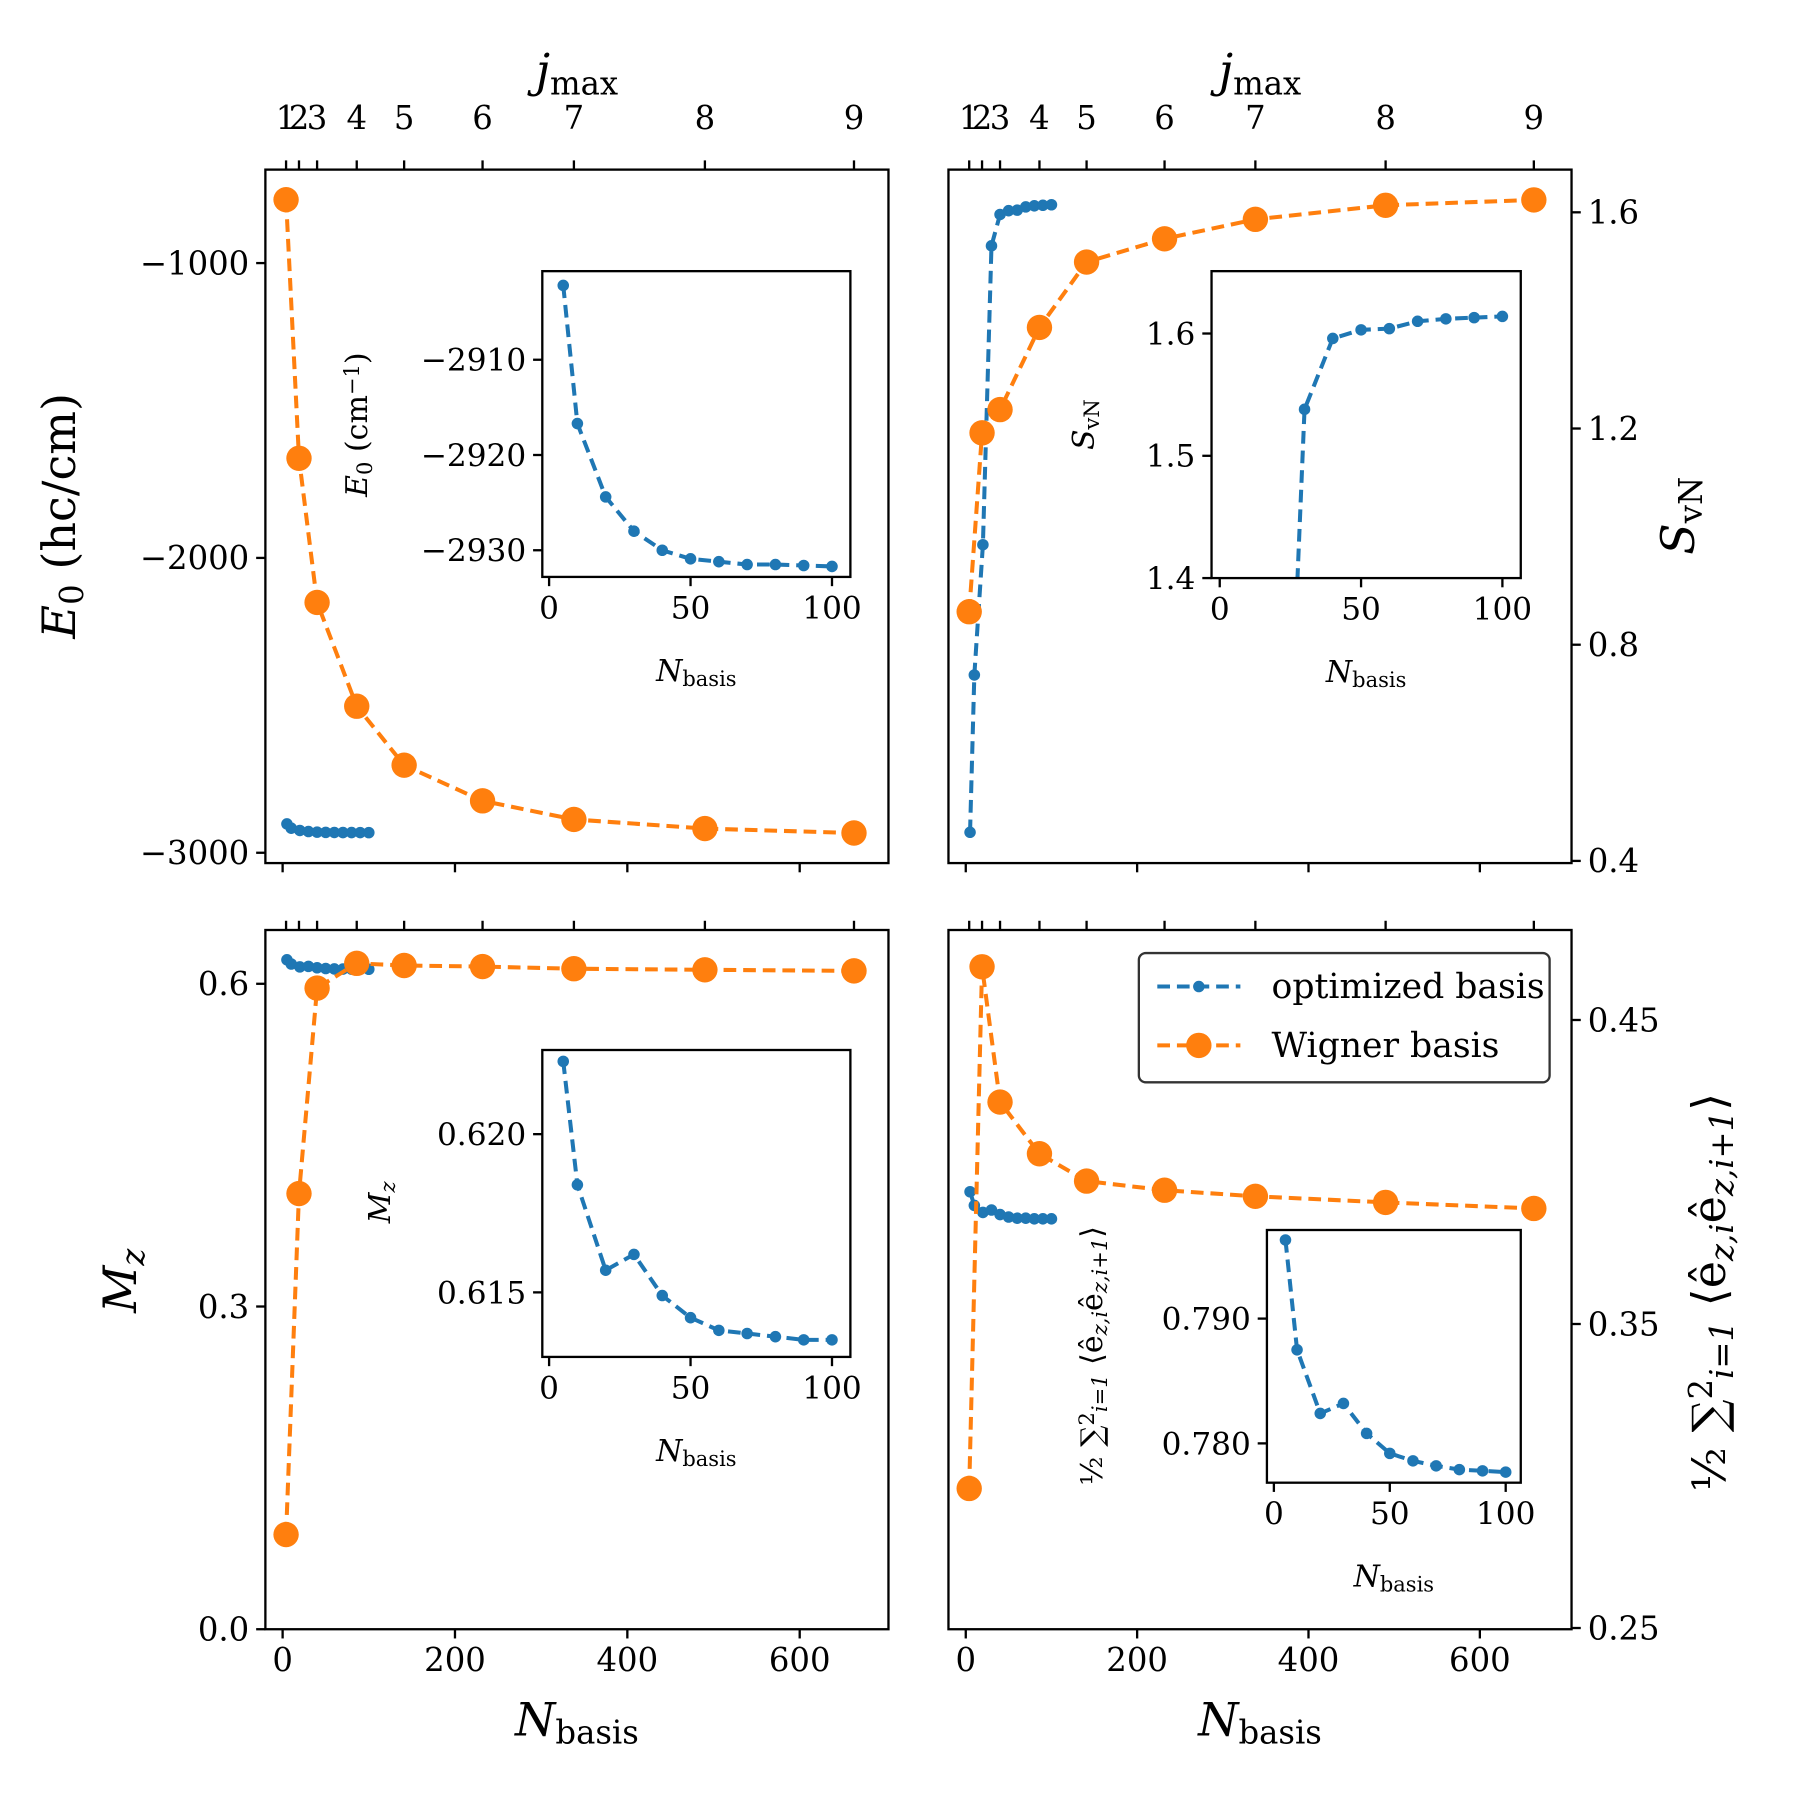 The width and height of the screenshot is (1800, 1800). What do you see at coordinates (1613, 645) in the screenshot?
I see `y-tick-label: 0.8` at bounding box center [1613, 645].